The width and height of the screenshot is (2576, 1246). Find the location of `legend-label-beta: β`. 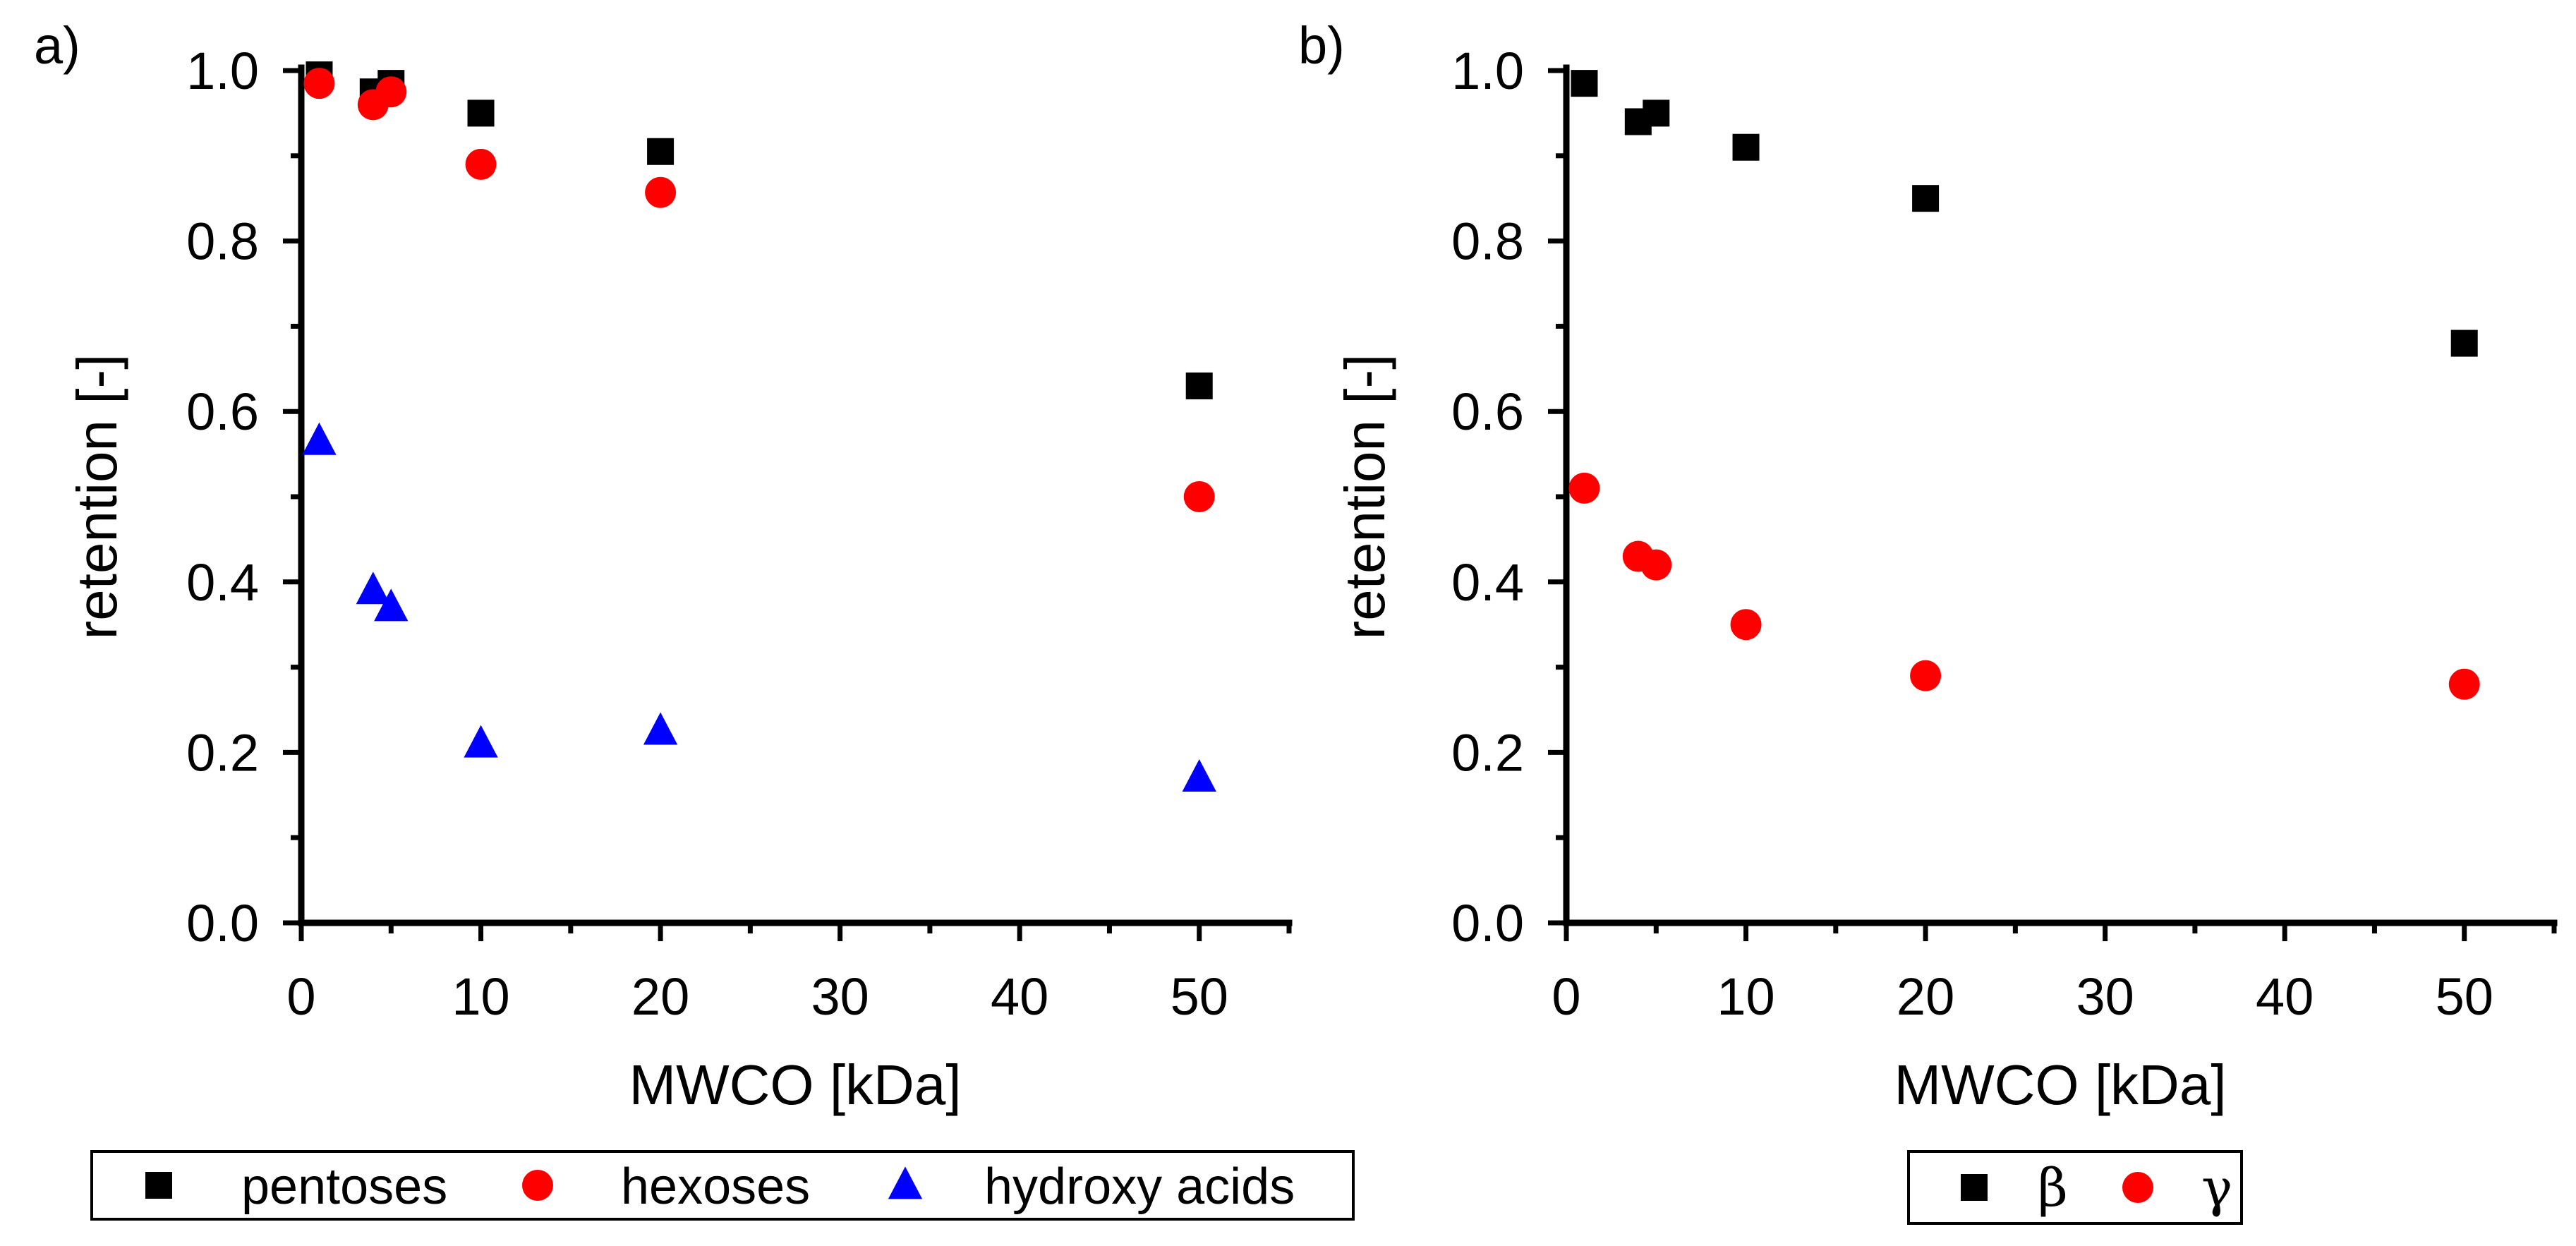

legend-label-beta: β is located at coordinates (2053, 1188).